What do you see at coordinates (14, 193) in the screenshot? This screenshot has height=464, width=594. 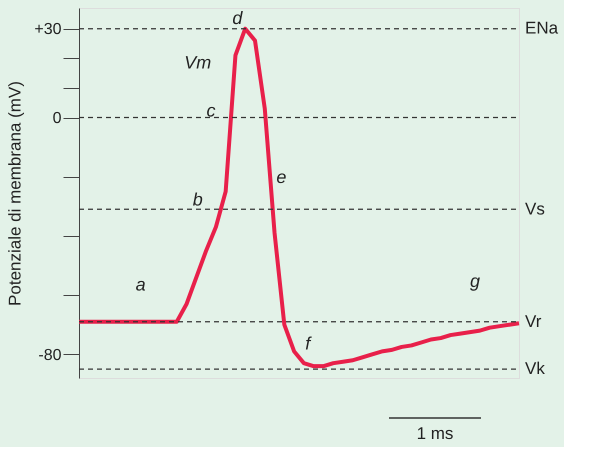 I see `y-axis-title: Potenziale di membrana (mV)` at bounding box center [14, 193].